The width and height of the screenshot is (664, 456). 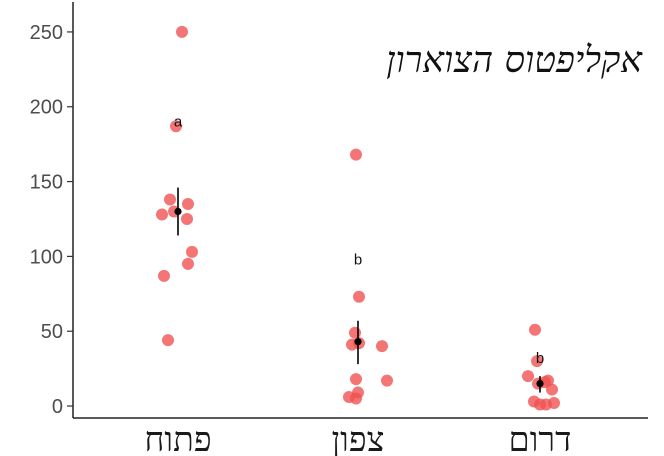 What do you see at coordinates (51, 220) in the screenshot?
I see `y-ticks: 0 50 100 150 200 250` at bounding box center [51, 220].